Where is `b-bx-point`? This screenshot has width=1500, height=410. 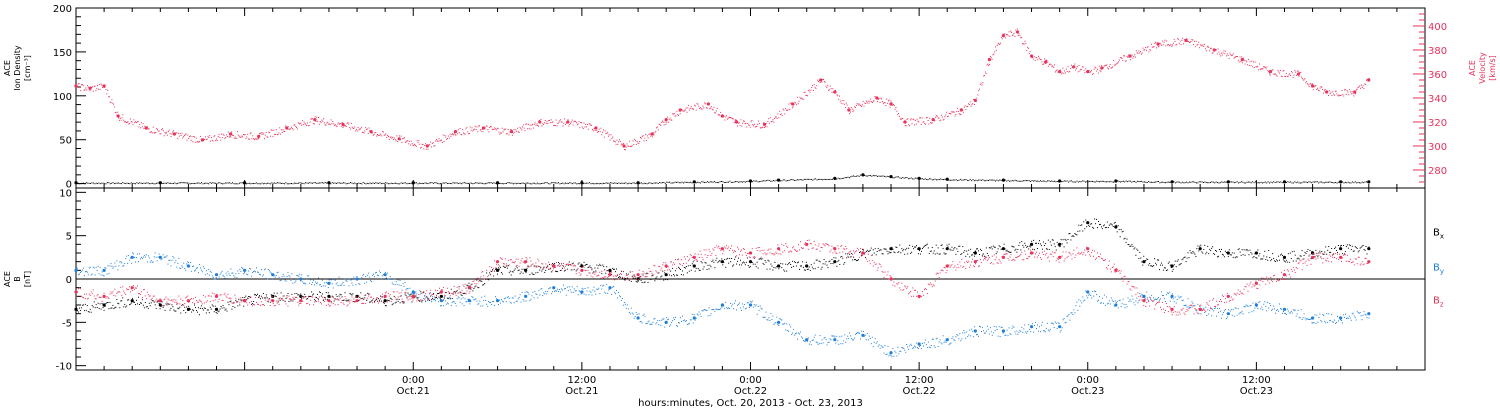
b-bx-point is located at coordinates (385, 301).